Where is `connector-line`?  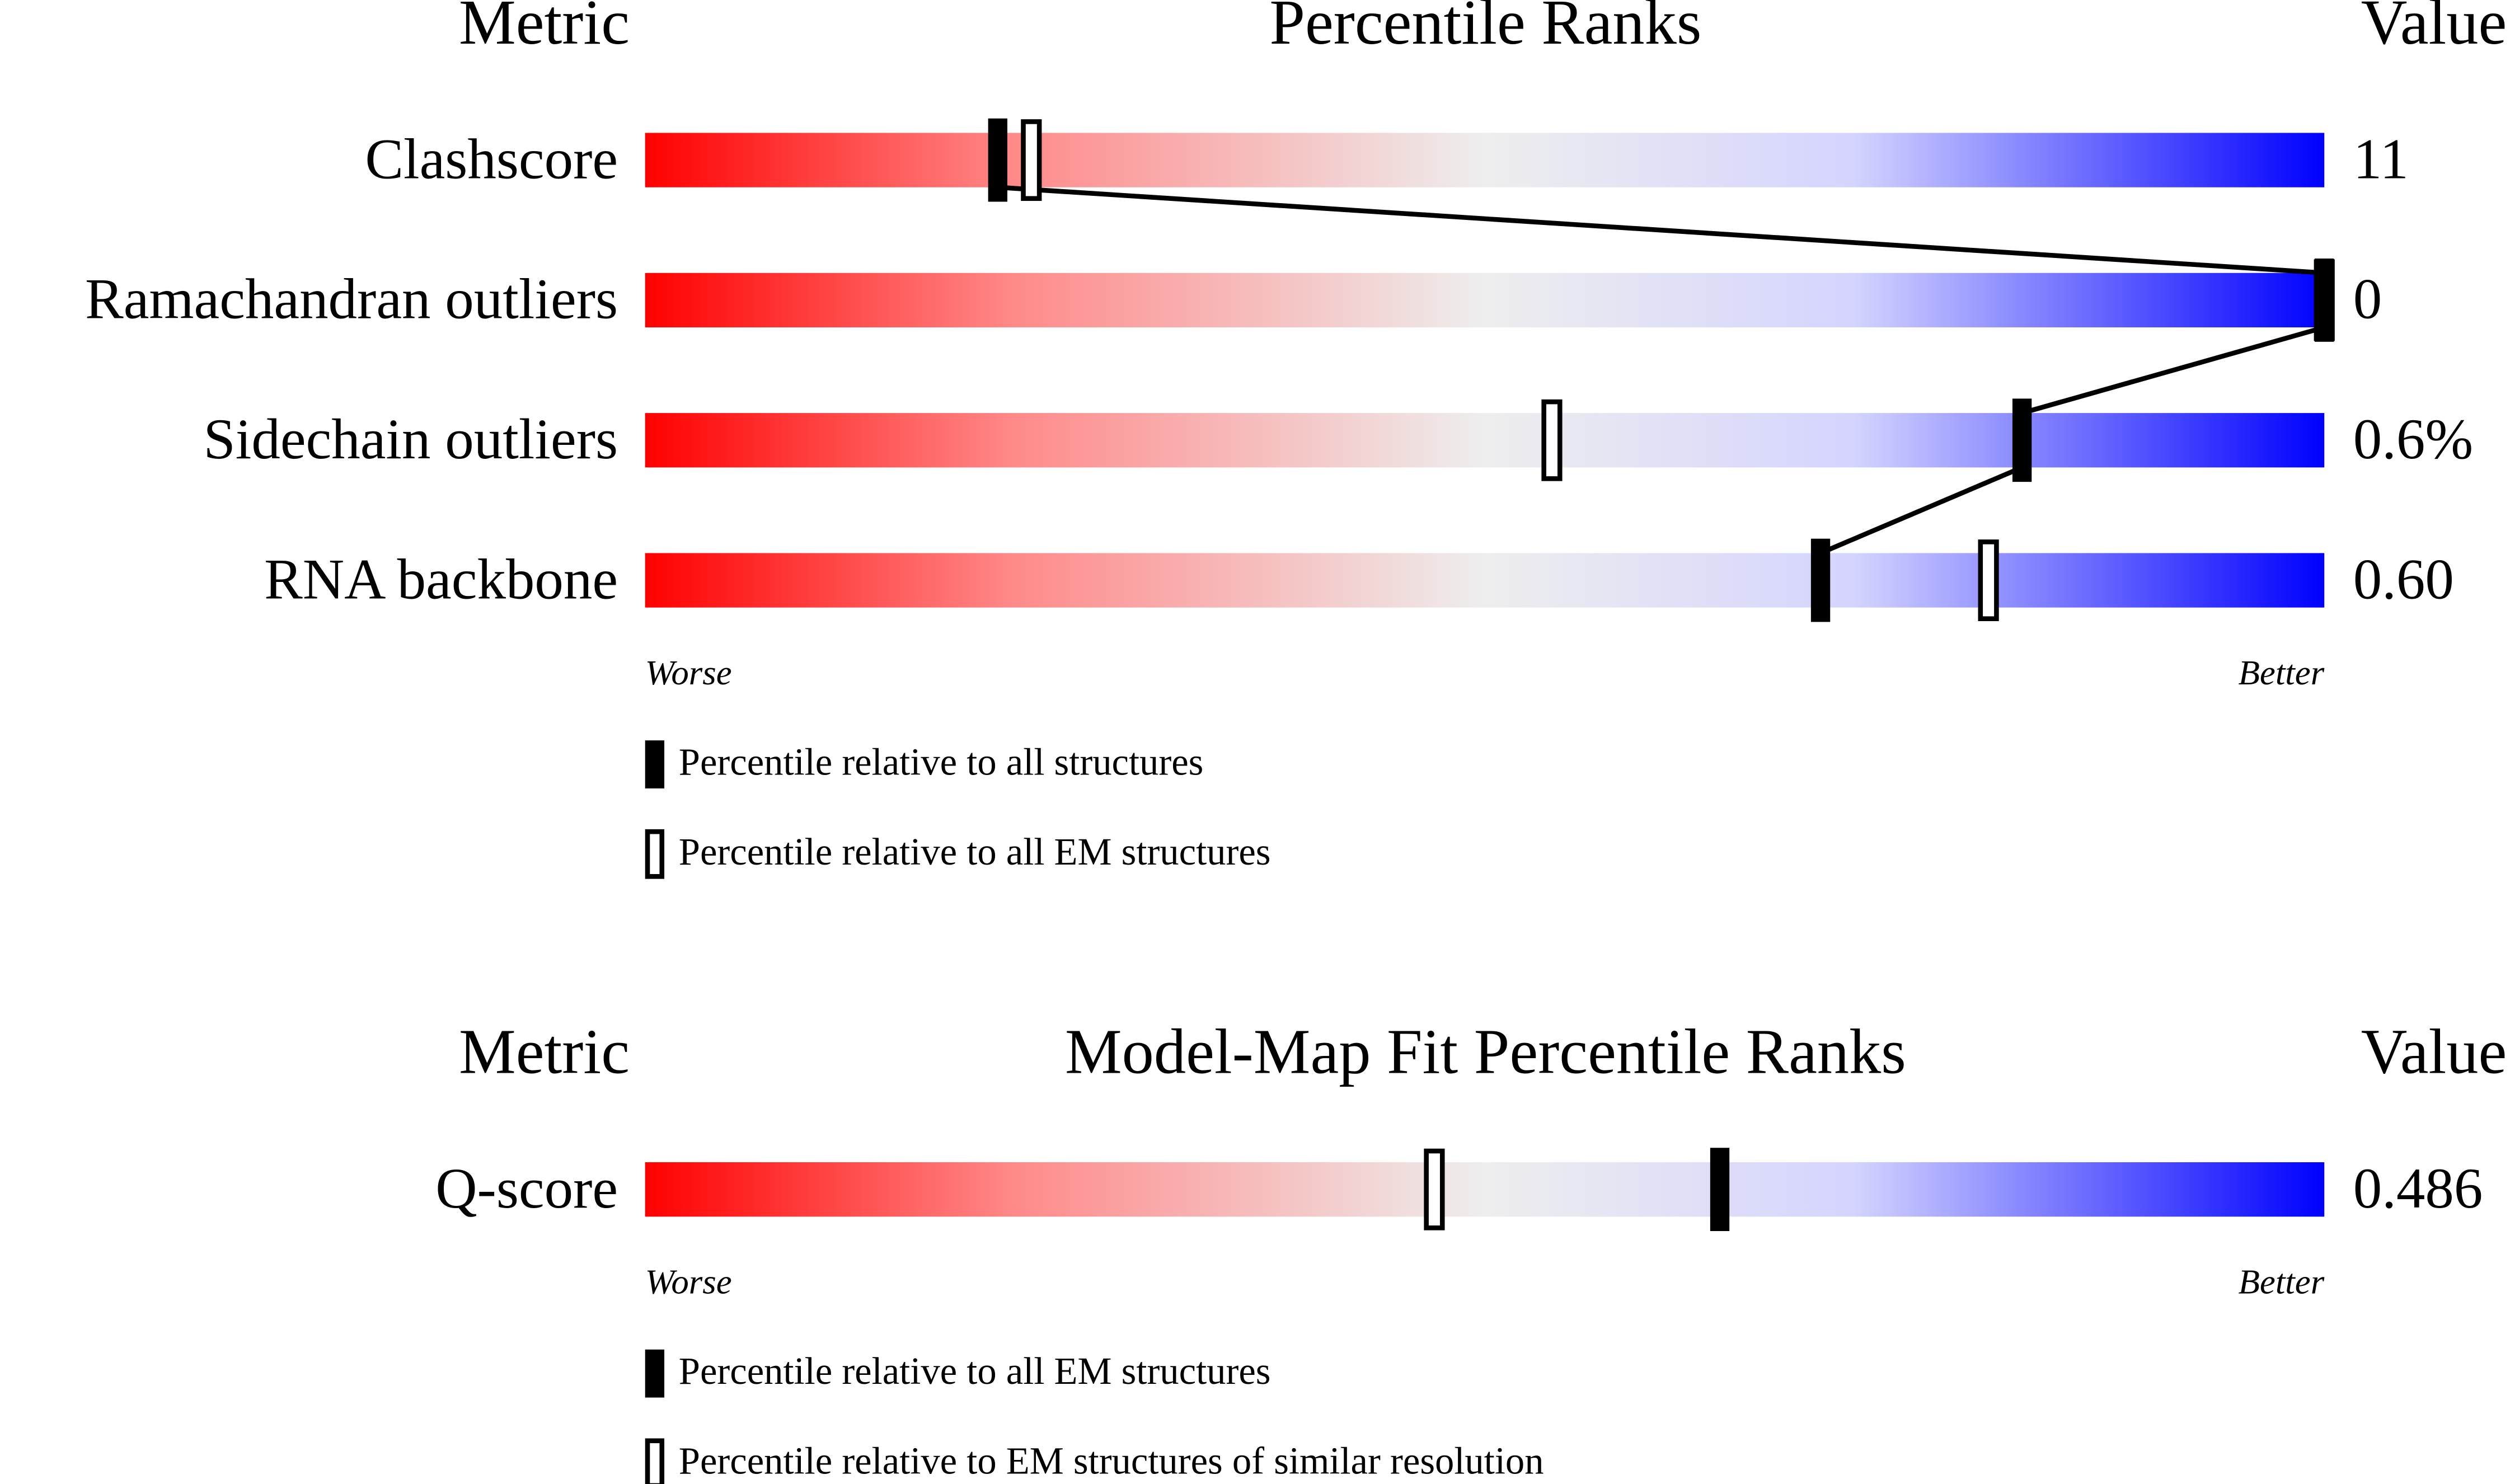
connector-line is located at coordinates (1662, 370).